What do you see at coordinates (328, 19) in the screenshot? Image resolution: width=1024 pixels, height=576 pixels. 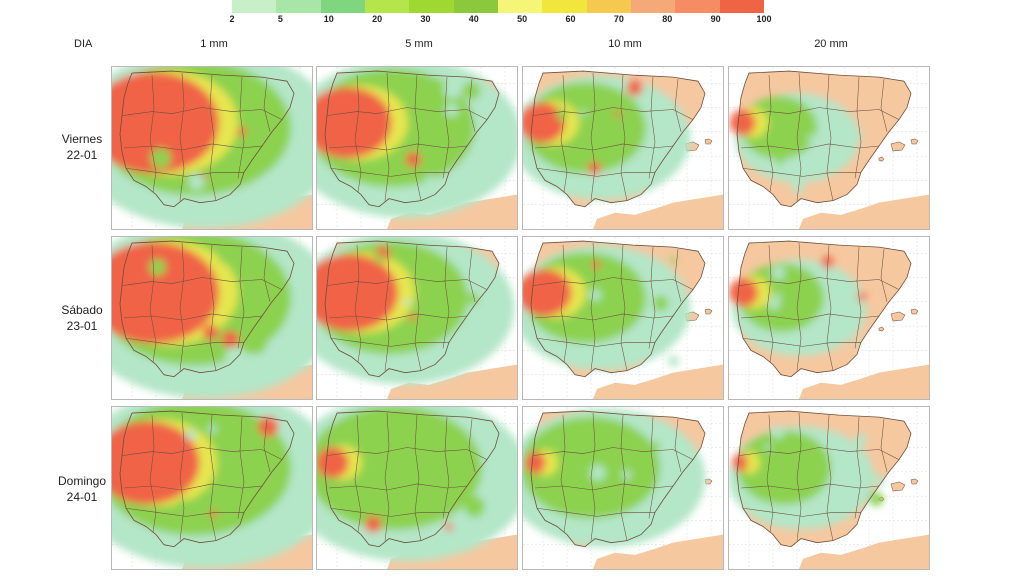 I see `legend-tick-label: 10` at bounding box center [328, 19].